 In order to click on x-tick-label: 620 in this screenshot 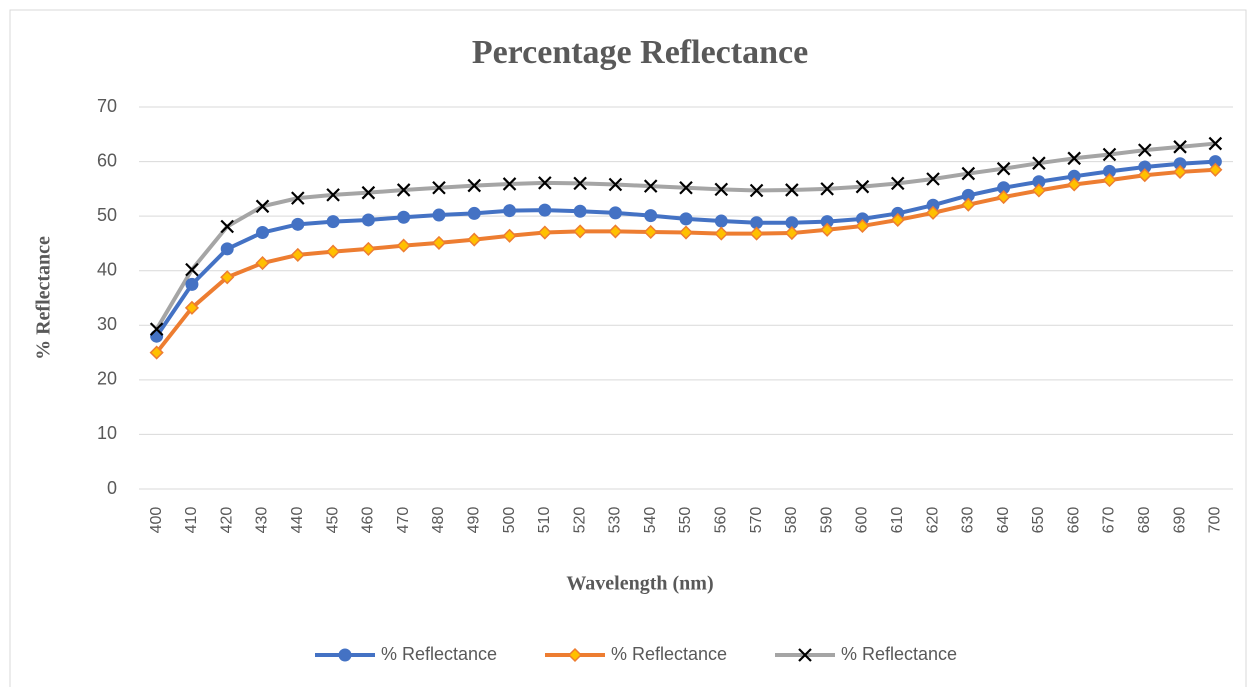, I will do `click(932, 520)`.